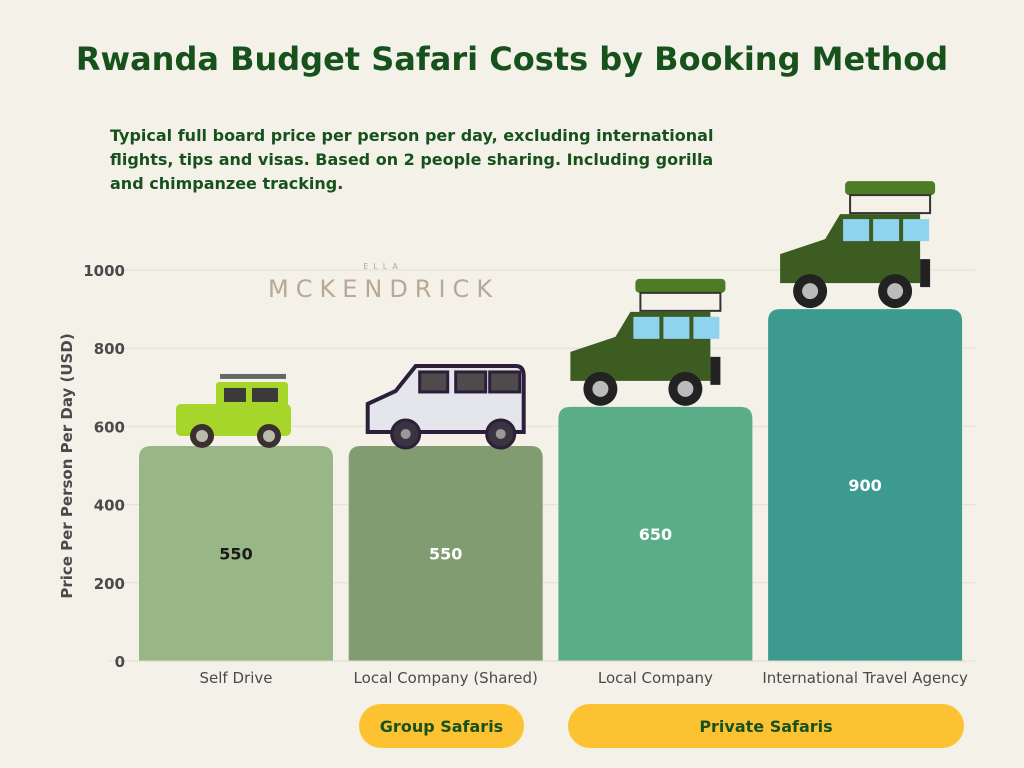  What do you see at coordinates (441, 726) in the screenshot?
I see `group-safaris-pill: Group Safaris` at bounding box center [441, 726].